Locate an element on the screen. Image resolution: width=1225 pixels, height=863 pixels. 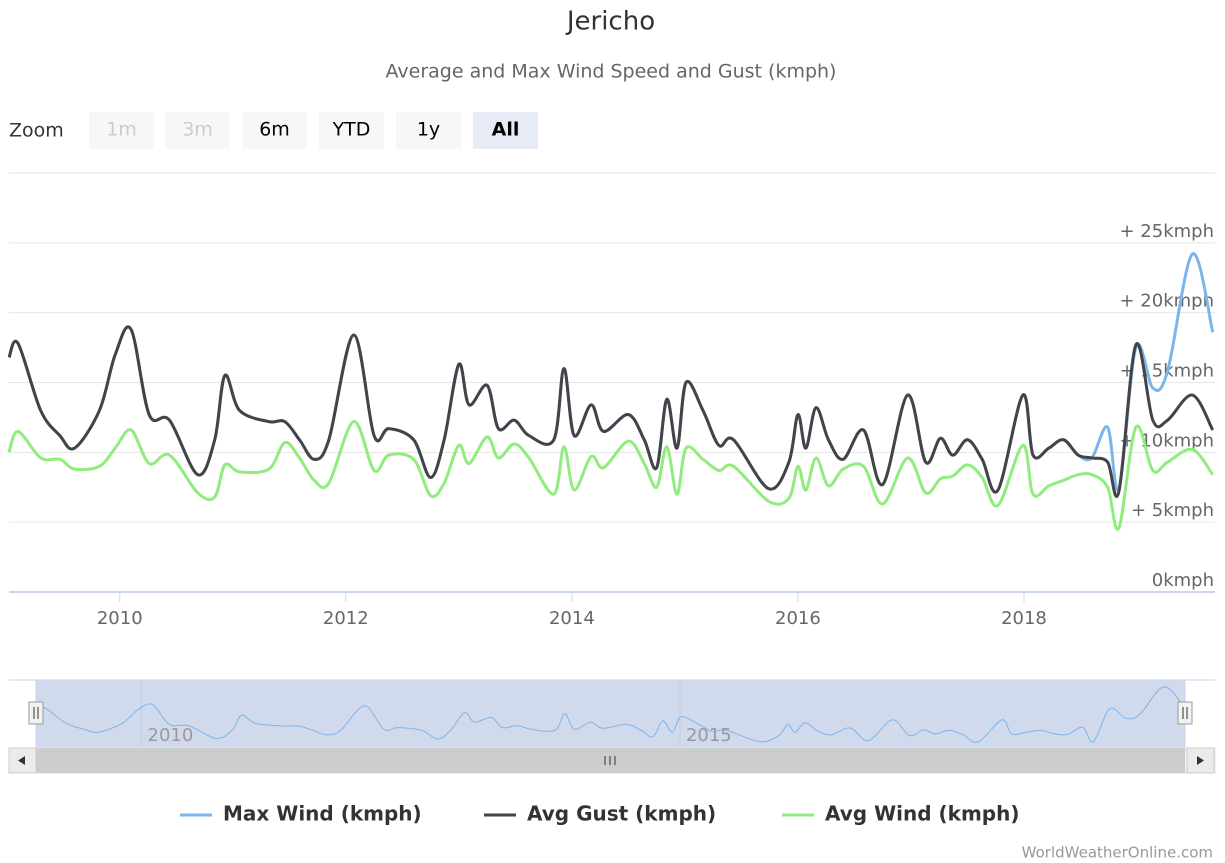
x-tick-label: 2012 is located at coordinates (346, 618).